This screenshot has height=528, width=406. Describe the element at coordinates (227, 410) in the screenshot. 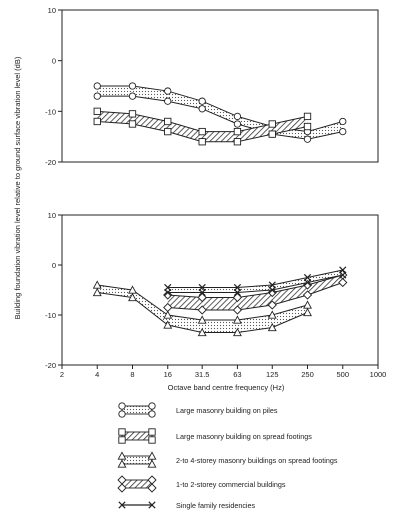

I see `legend-label: Large masonry building on piles` at that location.